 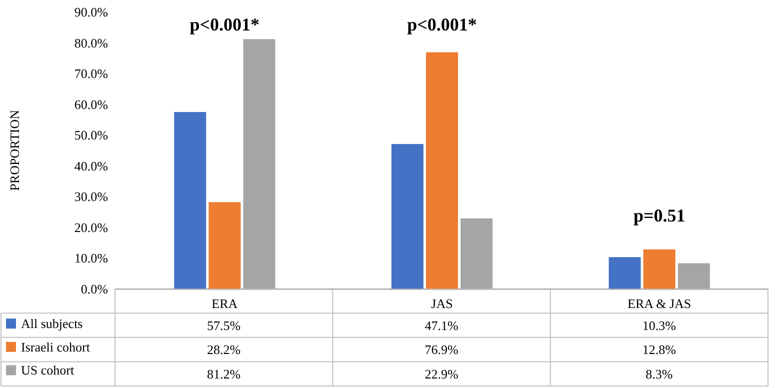 What do you see at coordinates (14, 150) in the screenshot?
I see `y-axis-title: PROPORTION` at bounding box center [14, 150].